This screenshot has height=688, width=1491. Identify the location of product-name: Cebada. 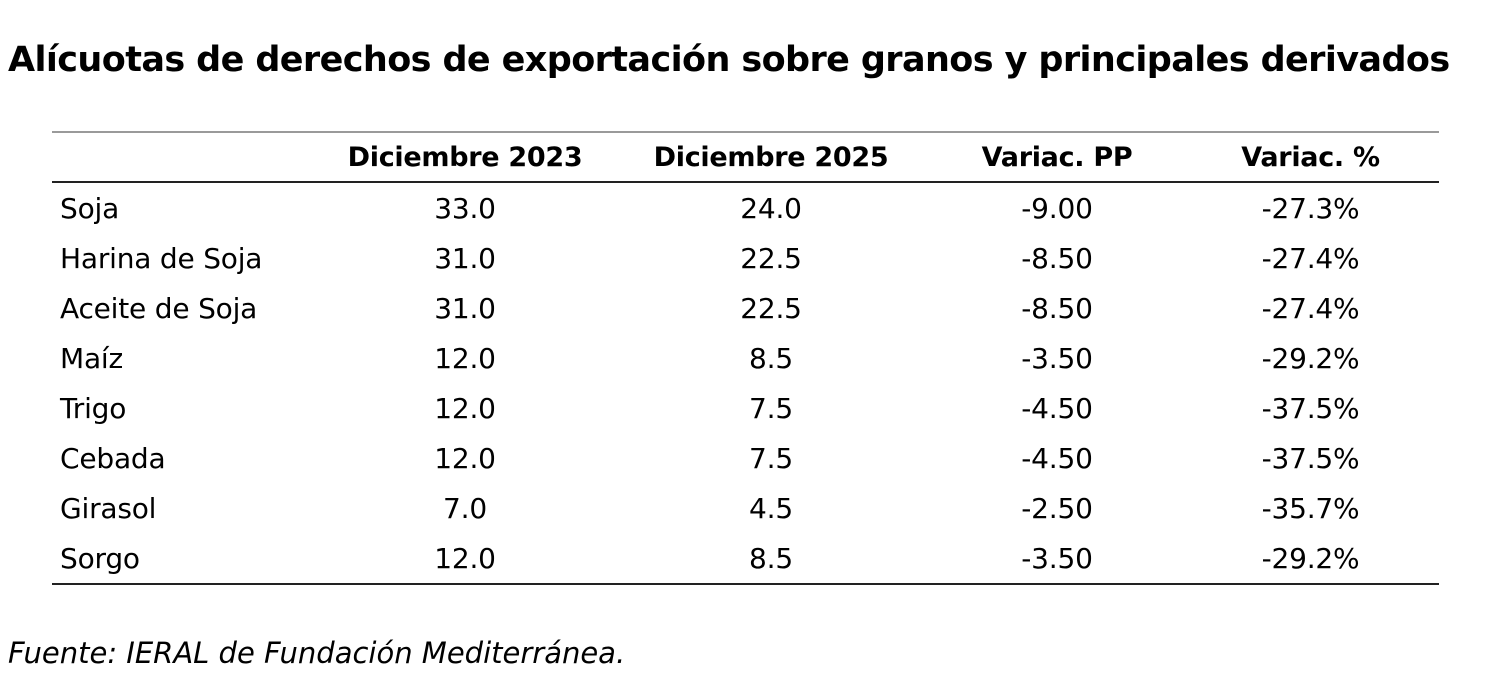
(113, 458).